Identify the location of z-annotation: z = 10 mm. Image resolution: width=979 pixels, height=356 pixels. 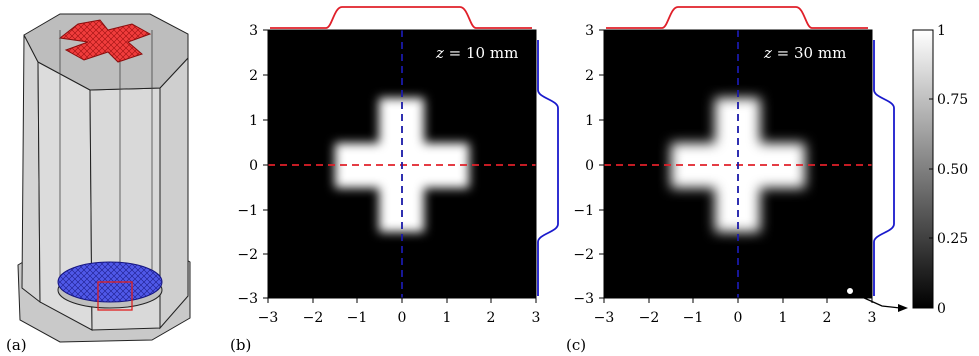
(476, 53).